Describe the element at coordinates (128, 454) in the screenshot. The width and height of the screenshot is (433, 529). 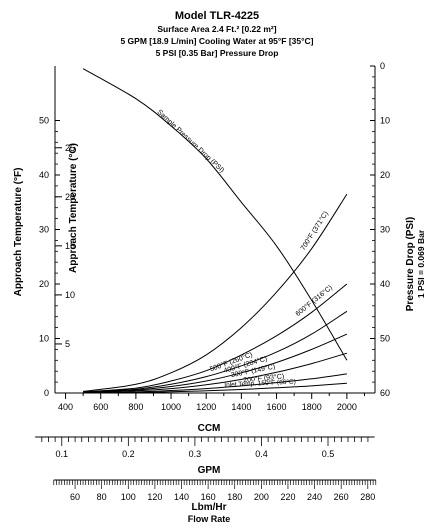
I see `x-gpm-tick-label: 0.2` at that location.